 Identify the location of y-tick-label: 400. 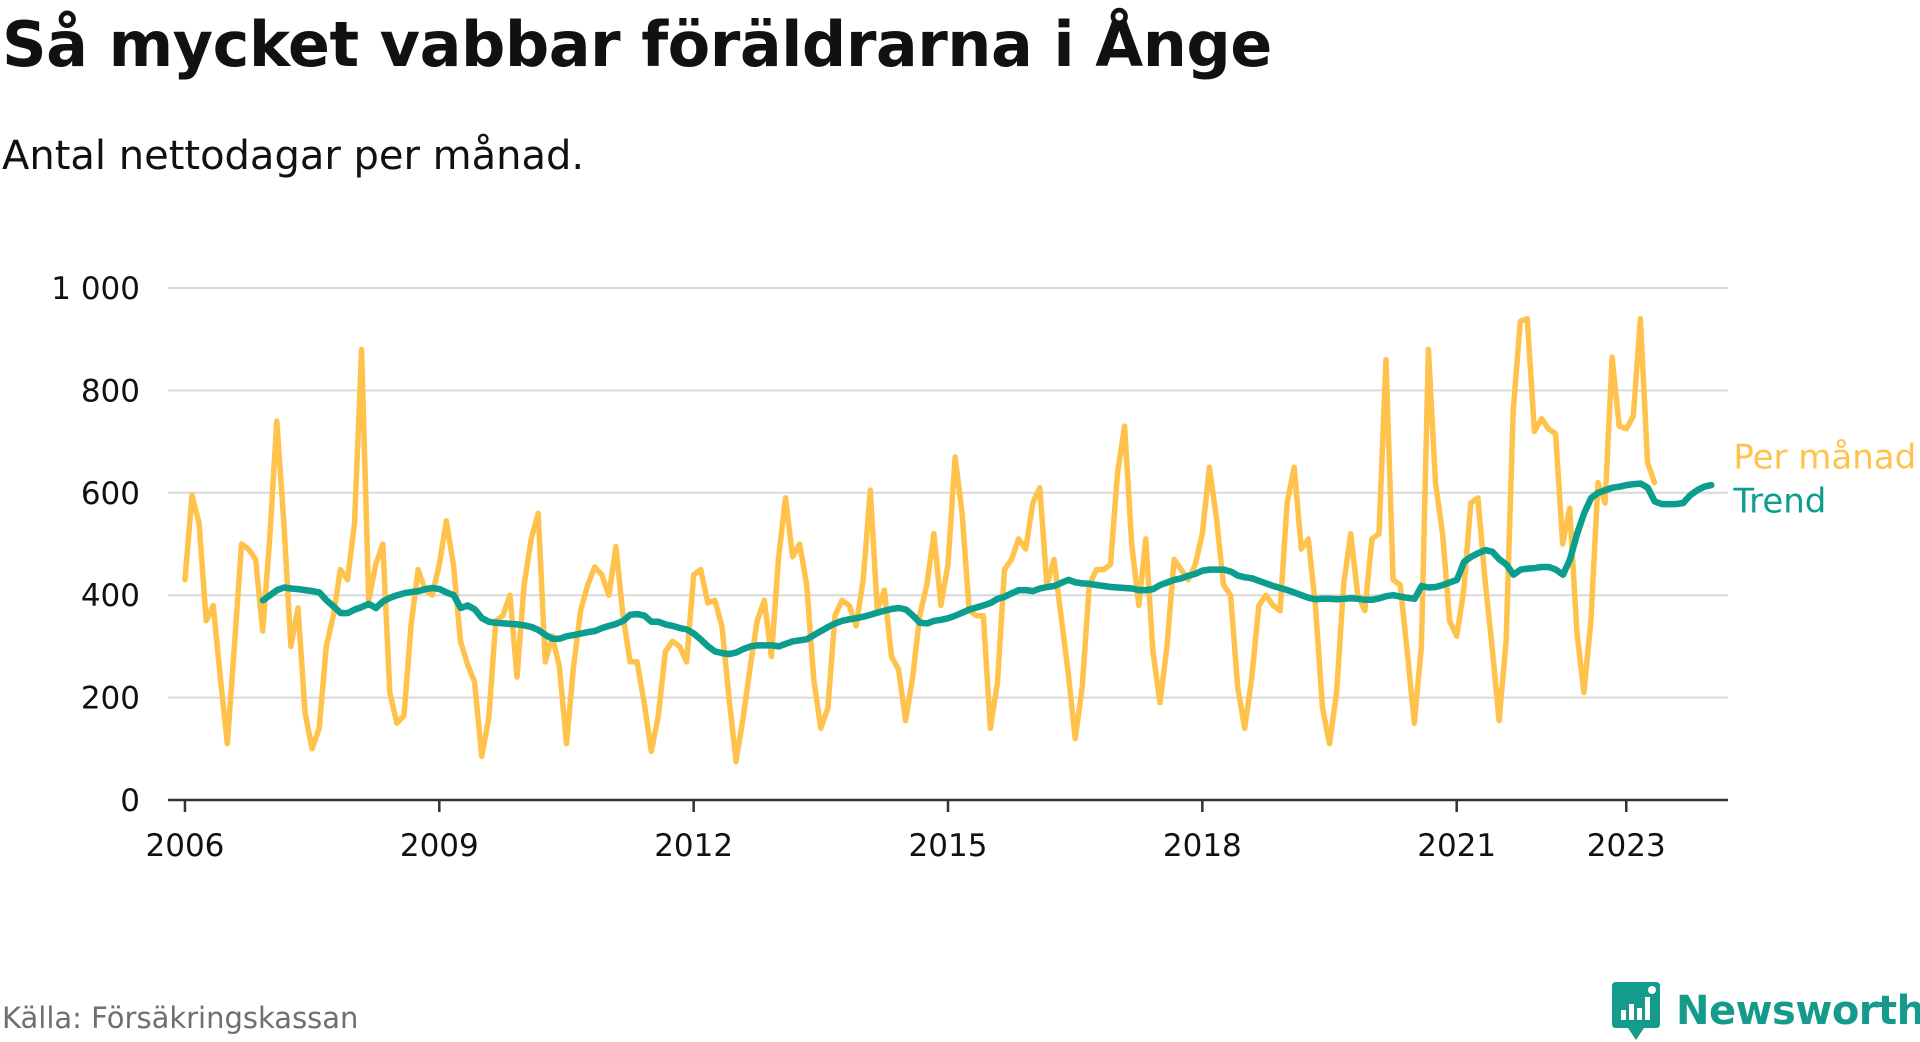
(110, 596).